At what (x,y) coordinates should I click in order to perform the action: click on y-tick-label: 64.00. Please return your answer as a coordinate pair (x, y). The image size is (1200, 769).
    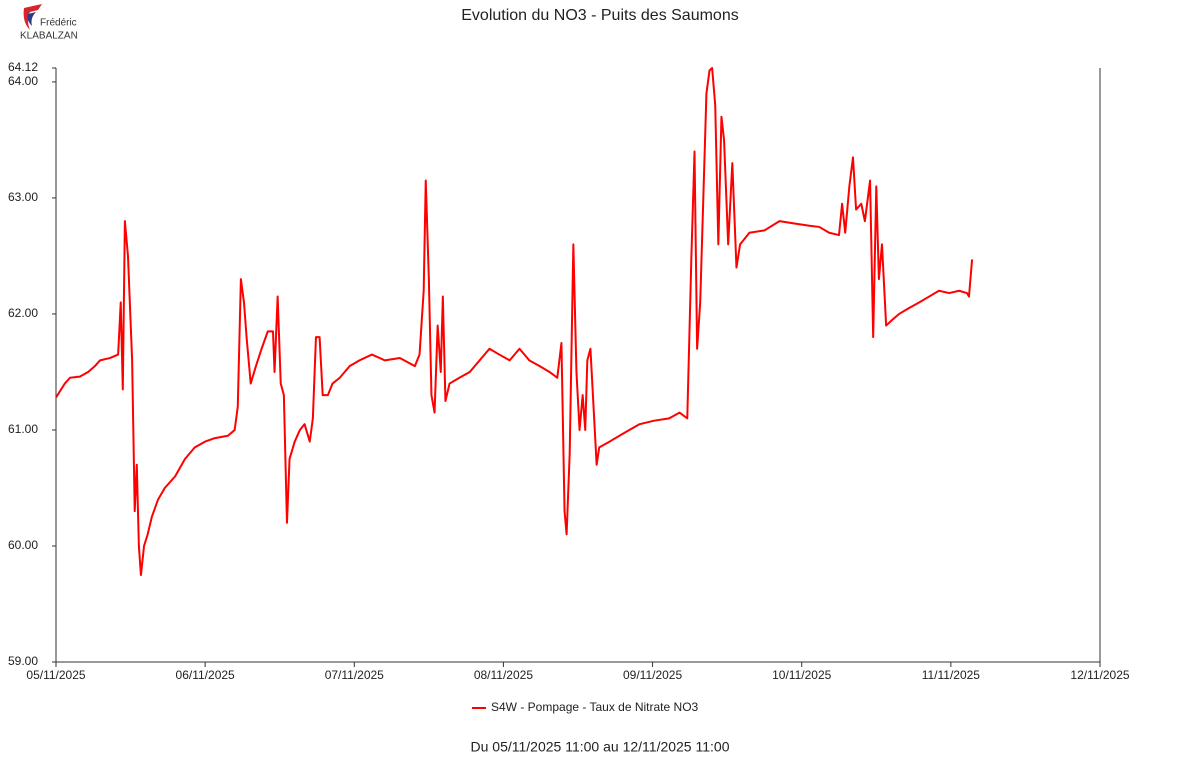
    Looking at the image, I should click on (23, 81).